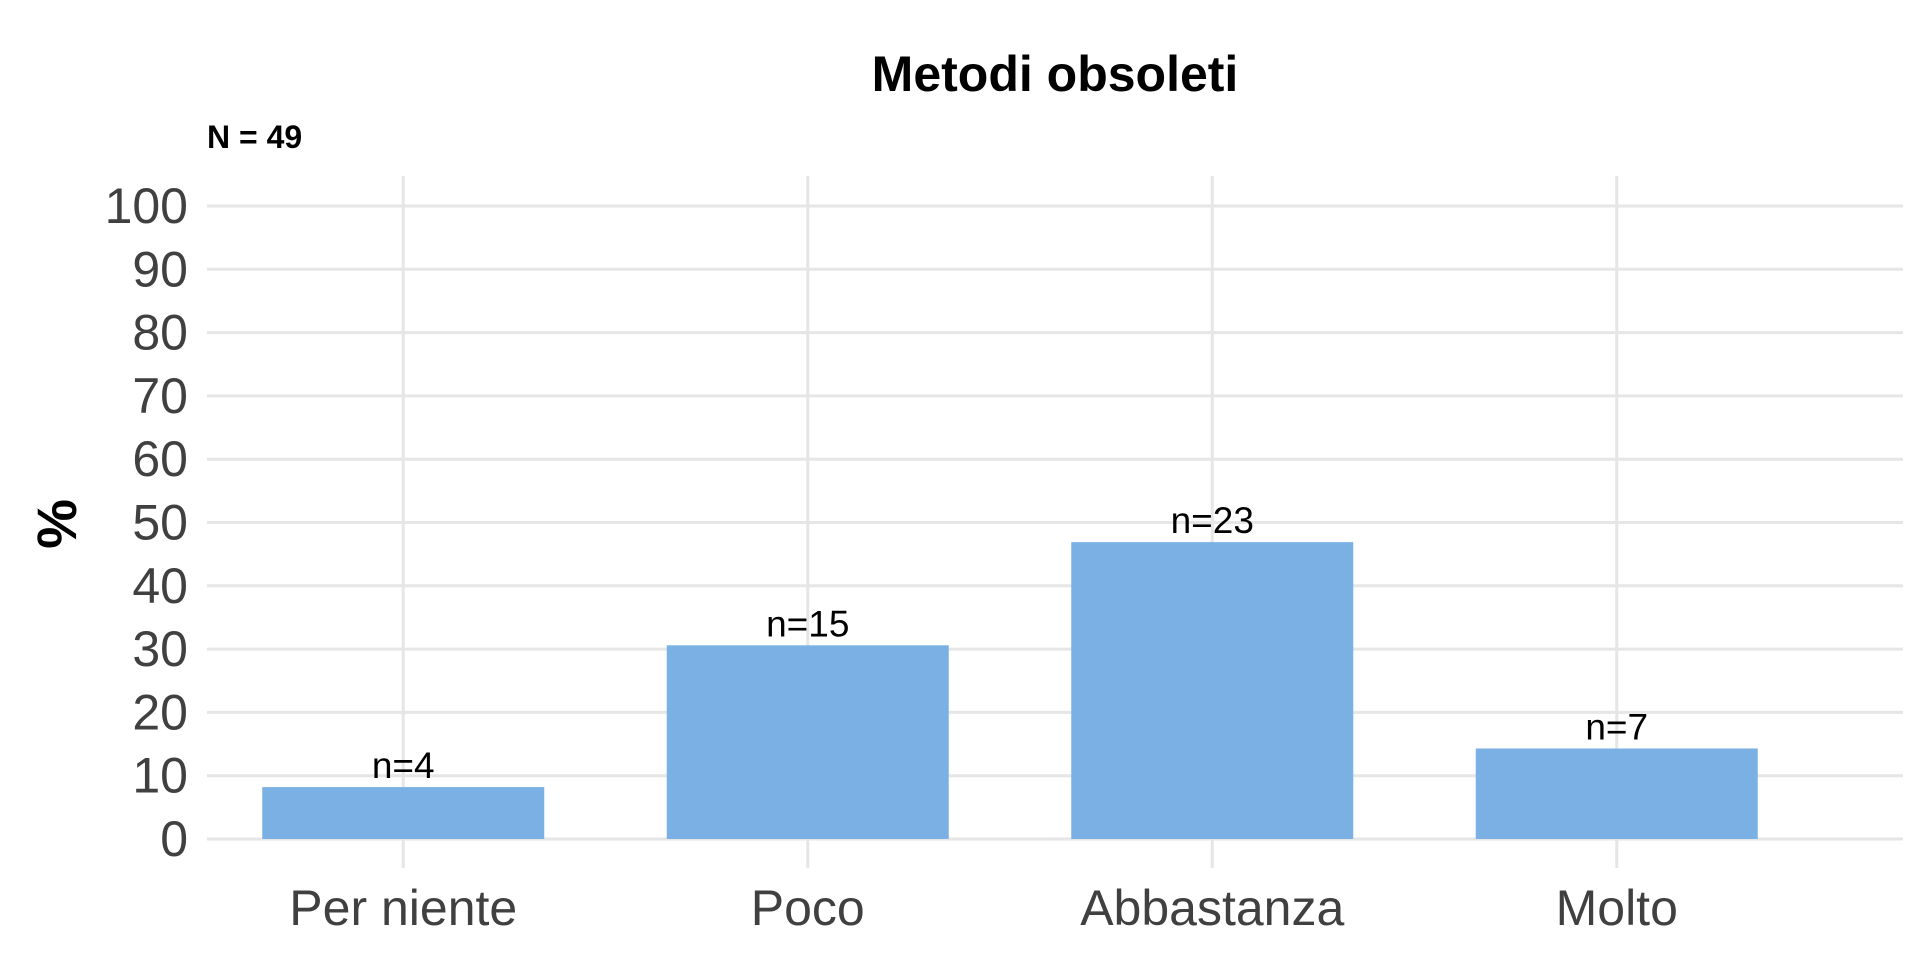 This screenshot has height=960, width=1920. Describe the element at coordinates (1212, 520) in the screenshot. I see `data-label-abbastanza: n=23` at that location.